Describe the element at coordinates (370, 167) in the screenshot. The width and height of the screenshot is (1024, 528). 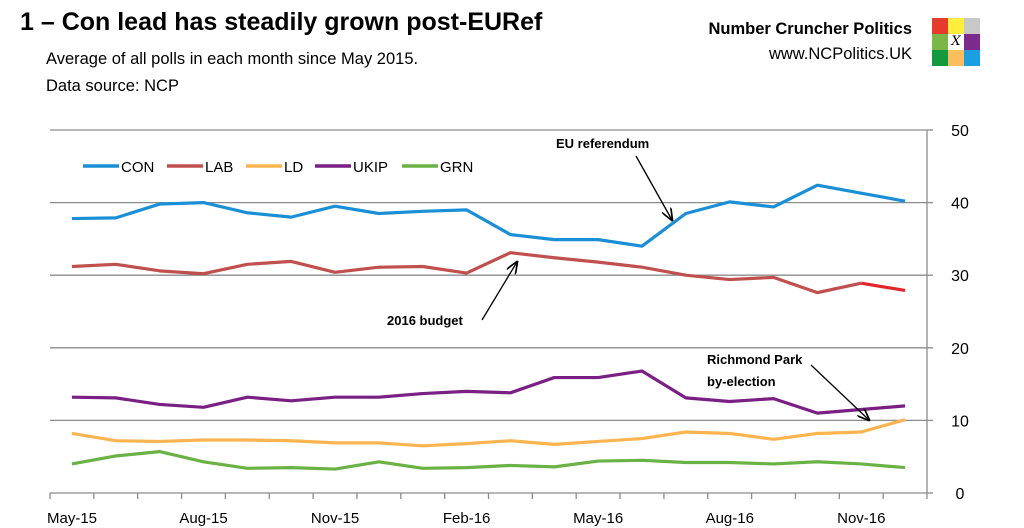
I see `legend-label-ukip: UKIP` at that location.